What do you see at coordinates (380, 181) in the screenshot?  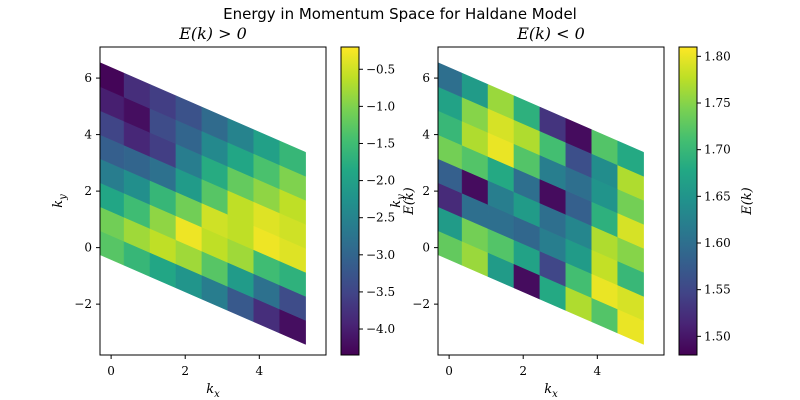 I see `colorbar-tick-label: −2.0` at bounding box center [380, 181].